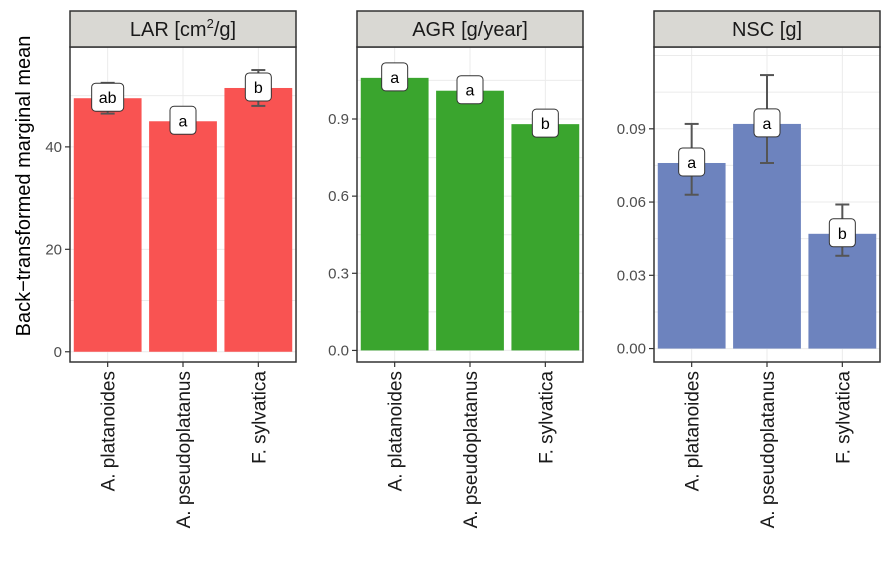  What do you see at coordinates (631, 275) in the screenshot?
I see `y-tick-label: 0.03` at bounding box center [631, 275].